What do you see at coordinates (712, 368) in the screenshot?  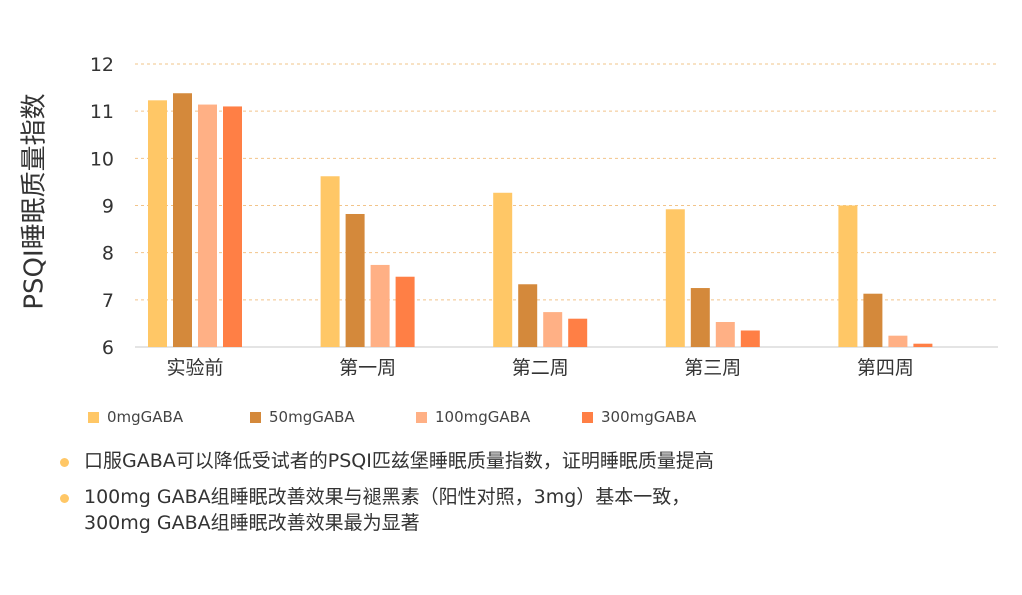 I see `x-tick-label: 第三周` at bounding box center [712, 368].